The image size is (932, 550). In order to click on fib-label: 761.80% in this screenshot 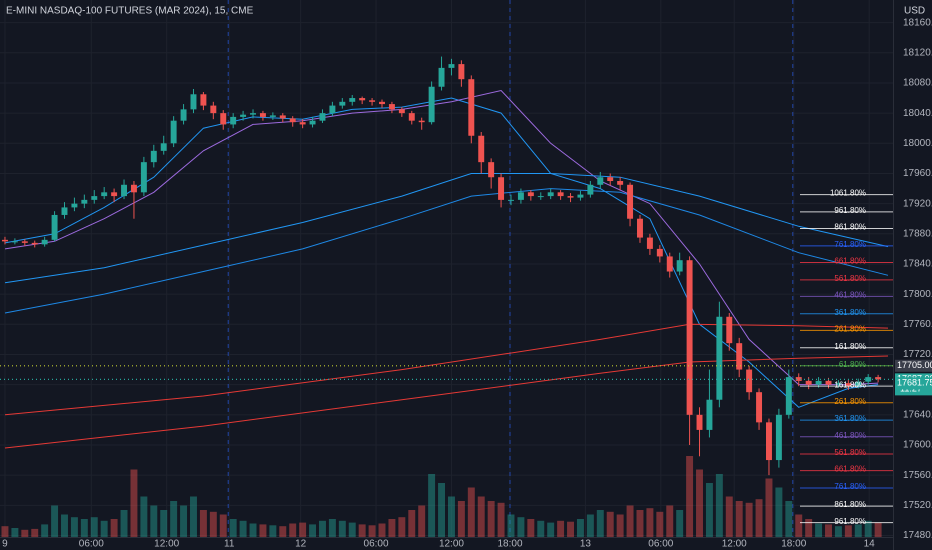, I will do `click(850, 244)`.